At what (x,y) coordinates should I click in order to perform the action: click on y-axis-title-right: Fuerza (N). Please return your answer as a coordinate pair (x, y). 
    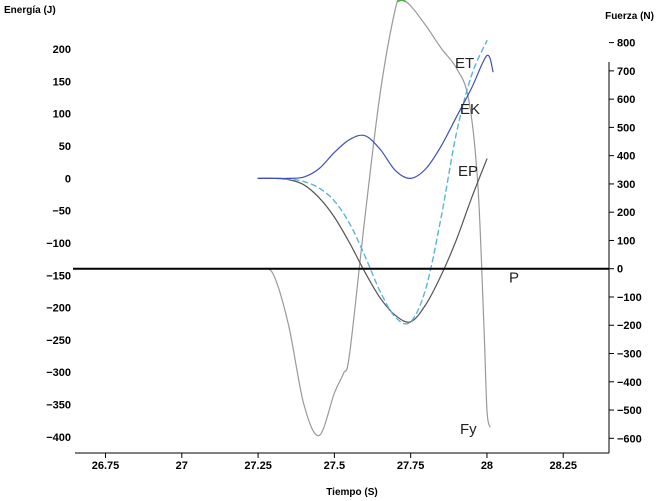
    Looking at the image, I should click on (629, 16).